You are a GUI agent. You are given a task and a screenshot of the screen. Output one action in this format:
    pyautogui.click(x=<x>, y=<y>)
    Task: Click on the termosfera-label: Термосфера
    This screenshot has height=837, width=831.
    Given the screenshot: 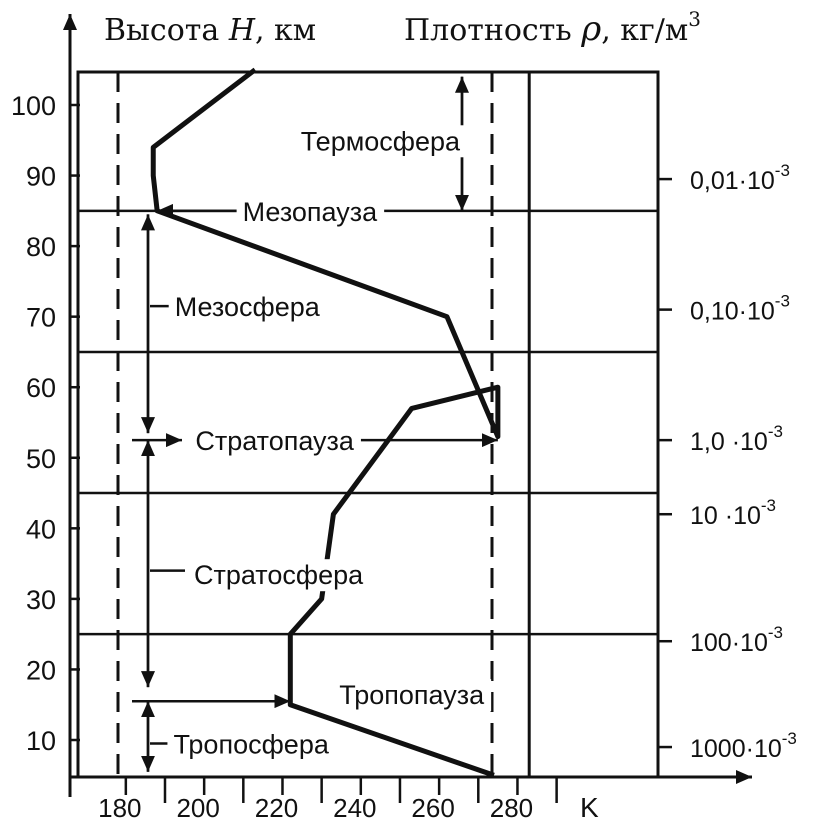 What is the action you would take?
    pyautogui.click(x=381, y=141)
    